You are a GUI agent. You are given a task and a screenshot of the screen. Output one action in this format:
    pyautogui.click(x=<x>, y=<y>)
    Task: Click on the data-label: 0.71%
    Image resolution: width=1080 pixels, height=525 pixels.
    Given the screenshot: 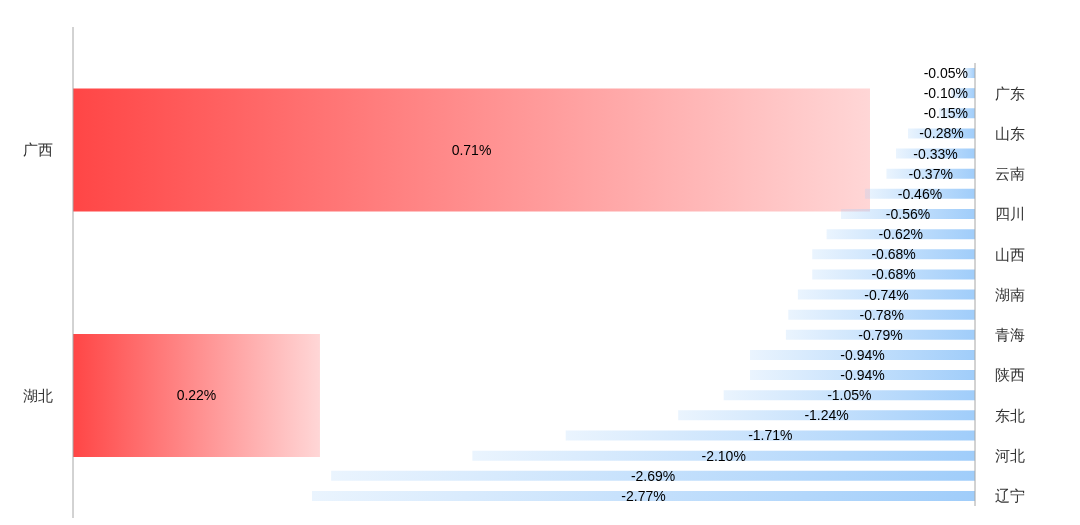 What is the action you would take?
    pyautogui.click(x=471, y=149)
    